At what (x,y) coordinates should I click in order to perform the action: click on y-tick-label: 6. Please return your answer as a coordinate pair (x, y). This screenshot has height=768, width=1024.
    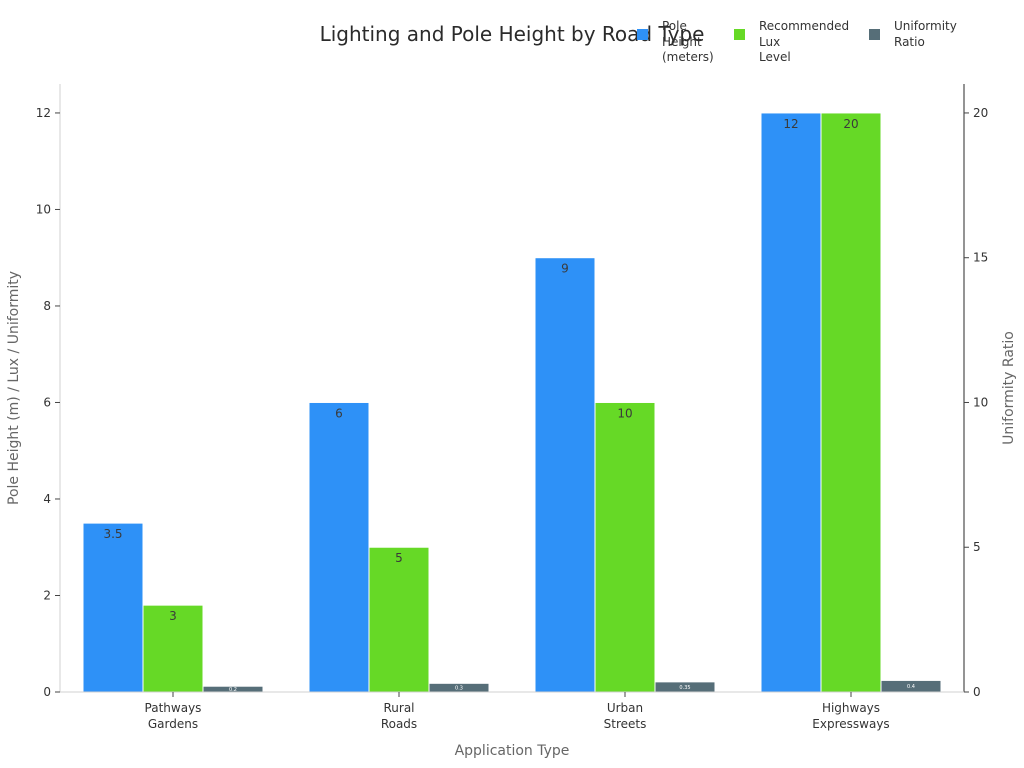
    Looking at the image, I should click on (47, 402).